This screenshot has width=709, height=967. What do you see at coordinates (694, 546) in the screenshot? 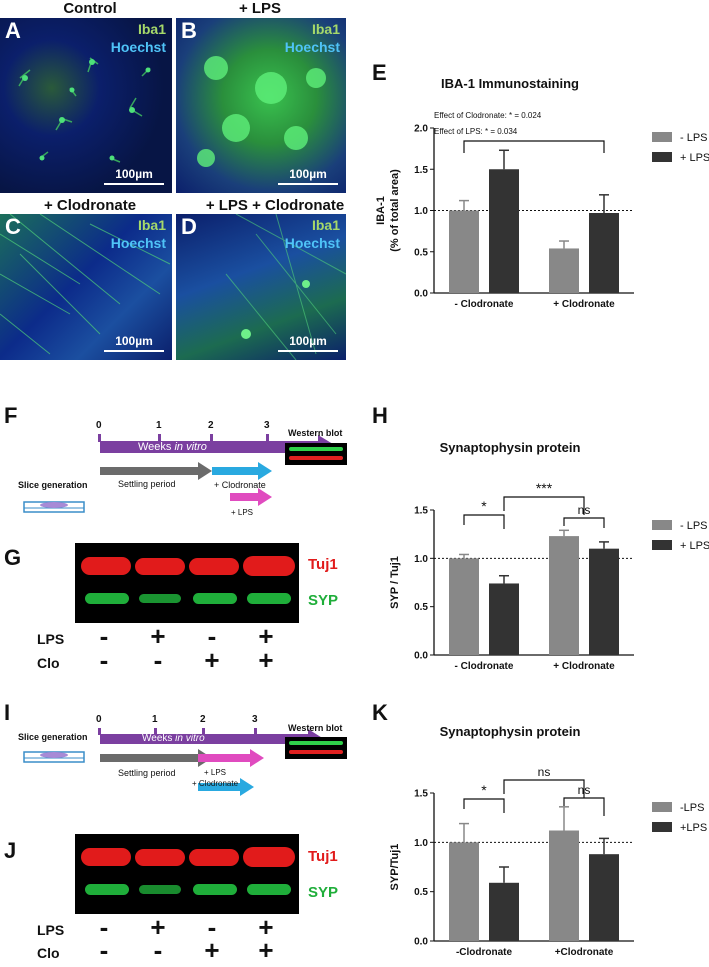
I see `legend-label: + LPS` at bounding box center [694, 546].